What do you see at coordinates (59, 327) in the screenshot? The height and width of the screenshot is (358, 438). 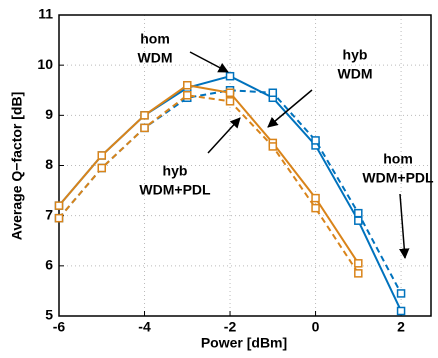 I see `x-tick-label: -6` at bounding box center [59, 327].